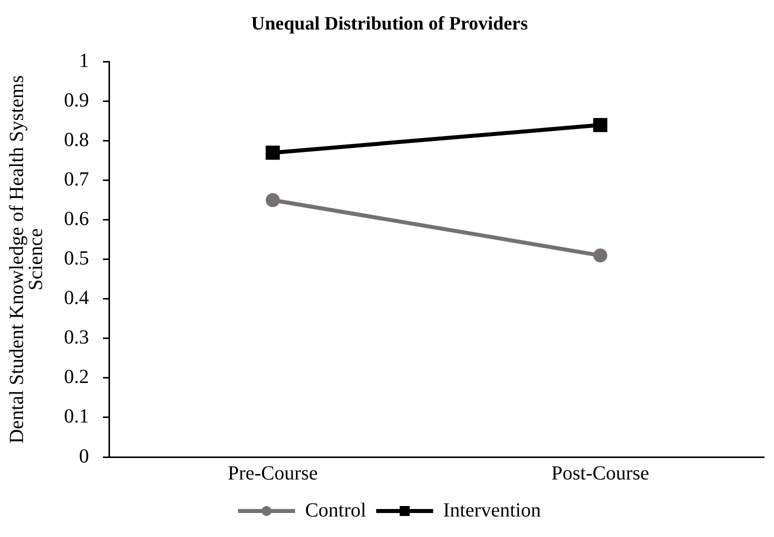 This screenshot has height=537, width=774. I want to click on y-axis-title: Dental Student Knowledge of Health Systems Science, so click(26, 259).